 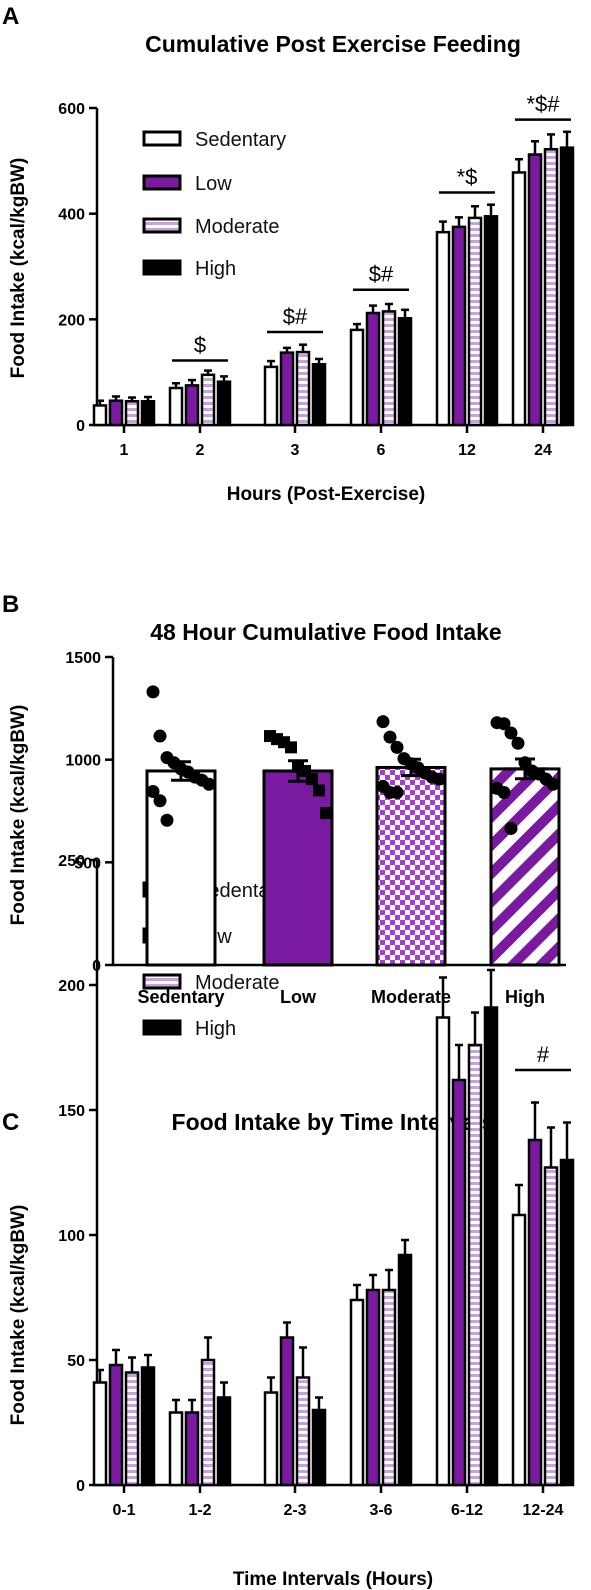 What do you see at coordinates (200, 345) in the screenshot?
I see `significance-label: $` at bounding box center [200, 345].